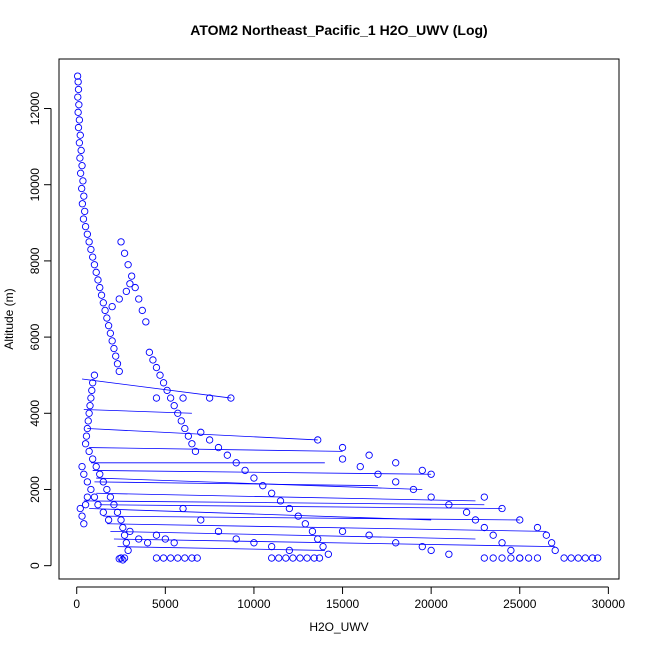 This screenshot has width=650, height=650. I want to click on x-tick-label: 25000, so click(520, 604).